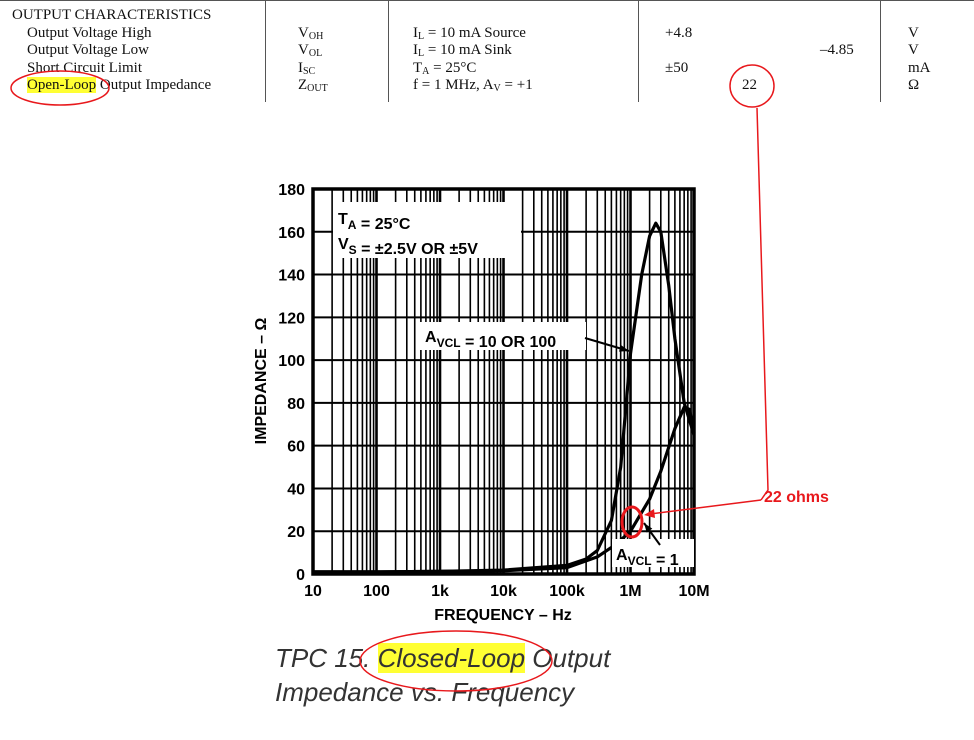 The width and height of the screenshot is (974, 740). Describe the element at coordinates (693, 591) in the screenshot. I see `x-tick-label: 10M` at that location.